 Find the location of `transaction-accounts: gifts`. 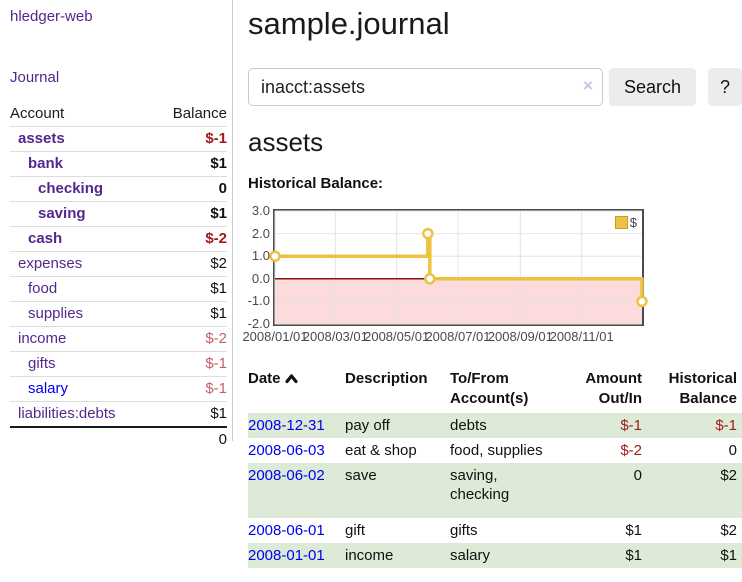

transaction-accounts: gifts is located at coordinates (464, 530).